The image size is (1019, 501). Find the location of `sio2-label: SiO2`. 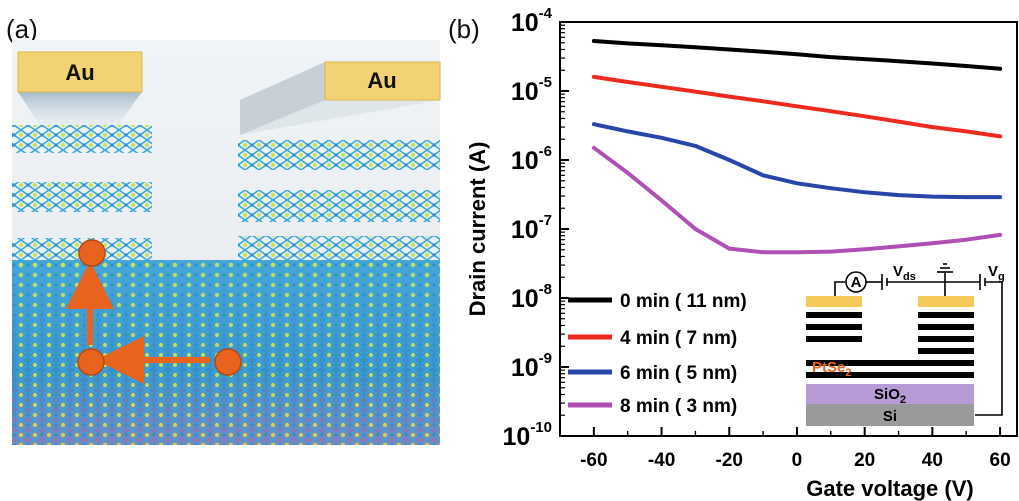

sio2-label: SiO2 is located at coordinates (890, 396).